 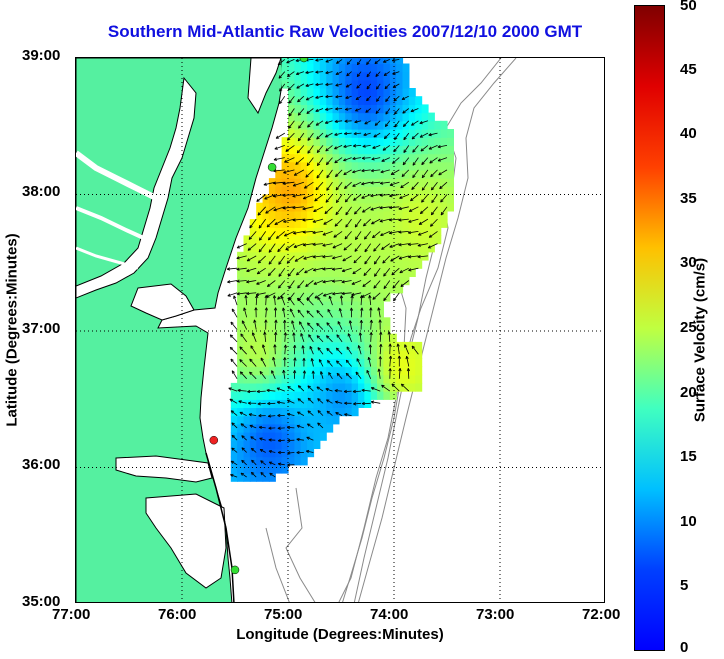 I want to click on colorbar-tick: 40, so click(x=688, y=134).